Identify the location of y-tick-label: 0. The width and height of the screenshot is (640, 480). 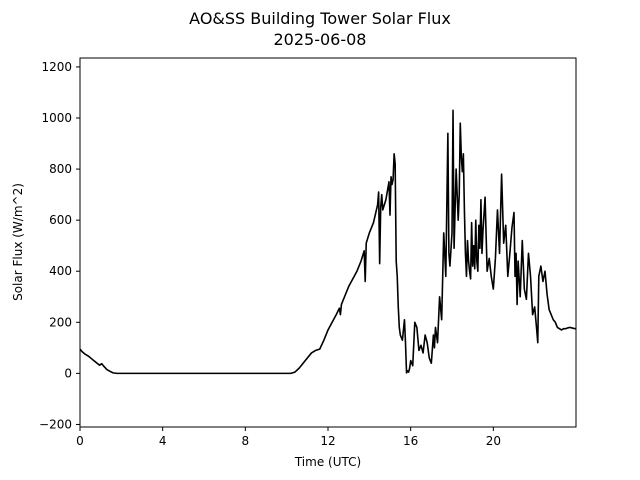
(68, 373).